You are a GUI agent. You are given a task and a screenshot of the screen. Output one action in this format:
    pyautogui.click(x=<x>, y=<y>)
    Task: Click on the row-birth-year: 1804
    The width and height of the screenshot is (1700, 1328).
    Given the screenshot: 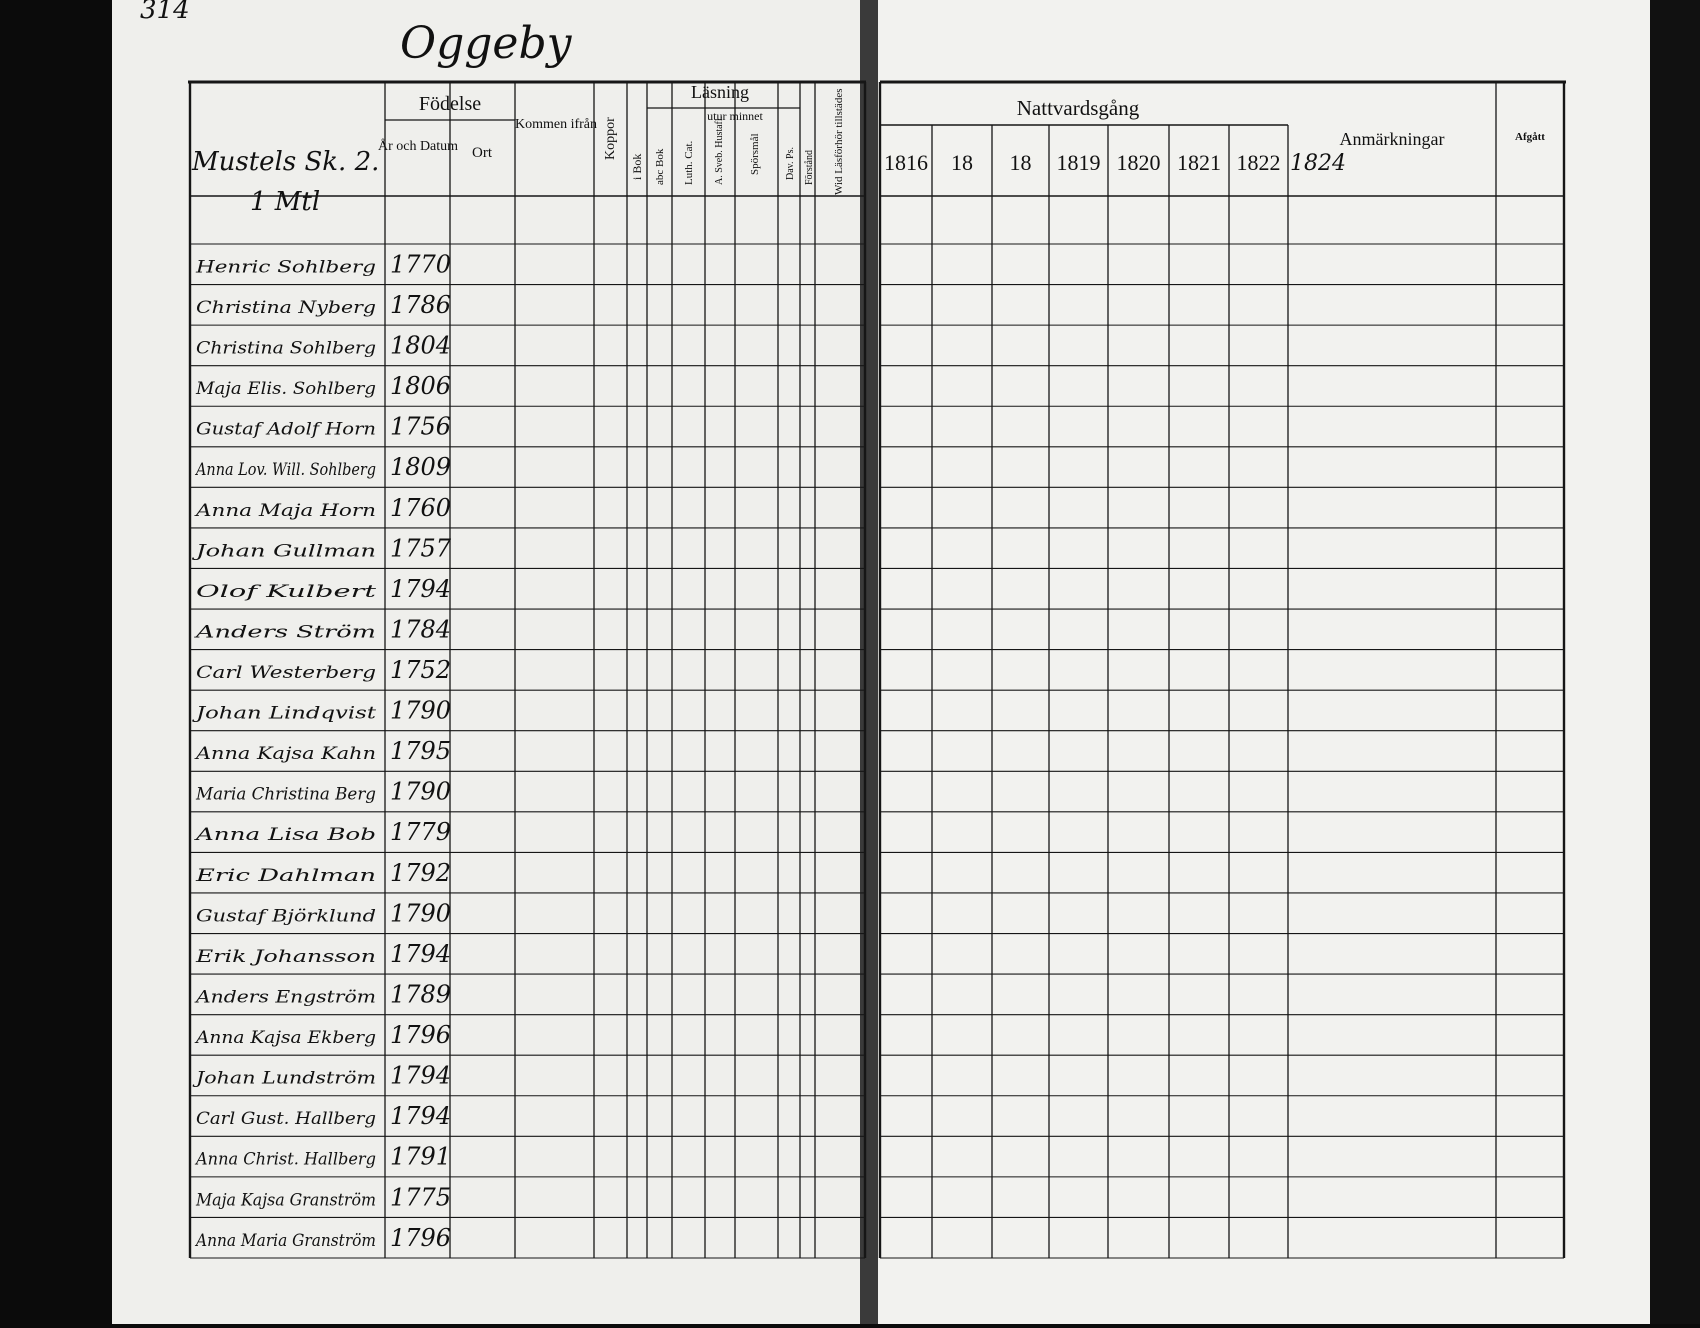 What is the action you would take?
    pyautogui.click(x=420, y=346)
    